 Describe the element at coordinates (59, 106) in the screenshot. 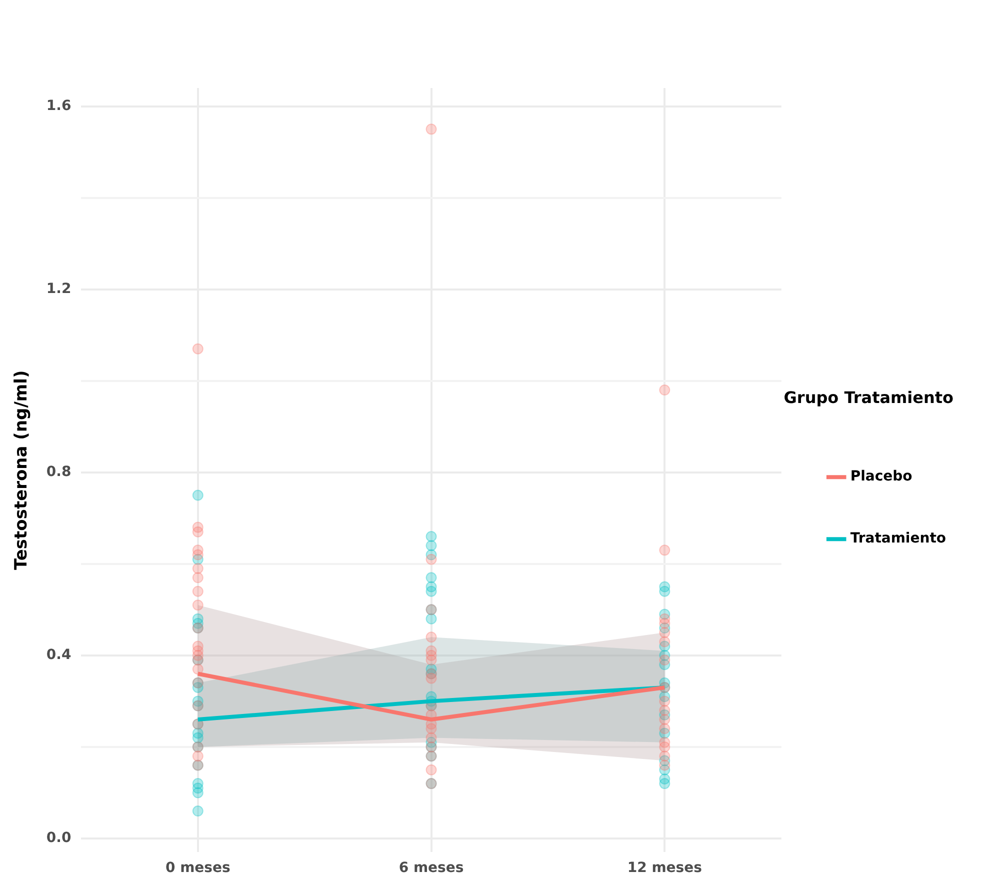

I see `y-tick-label: 1.6` at that location.